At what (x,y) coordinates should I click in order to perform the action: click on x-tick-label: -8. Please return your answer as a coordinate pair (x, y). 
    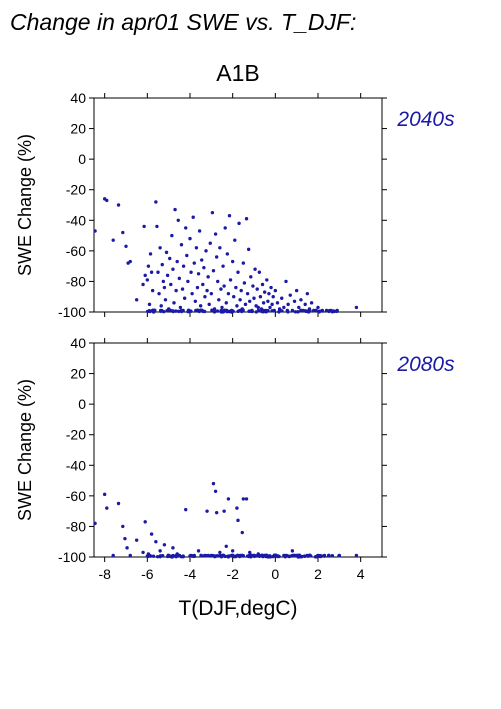
    Looking at the image, I should click on (104, 574).